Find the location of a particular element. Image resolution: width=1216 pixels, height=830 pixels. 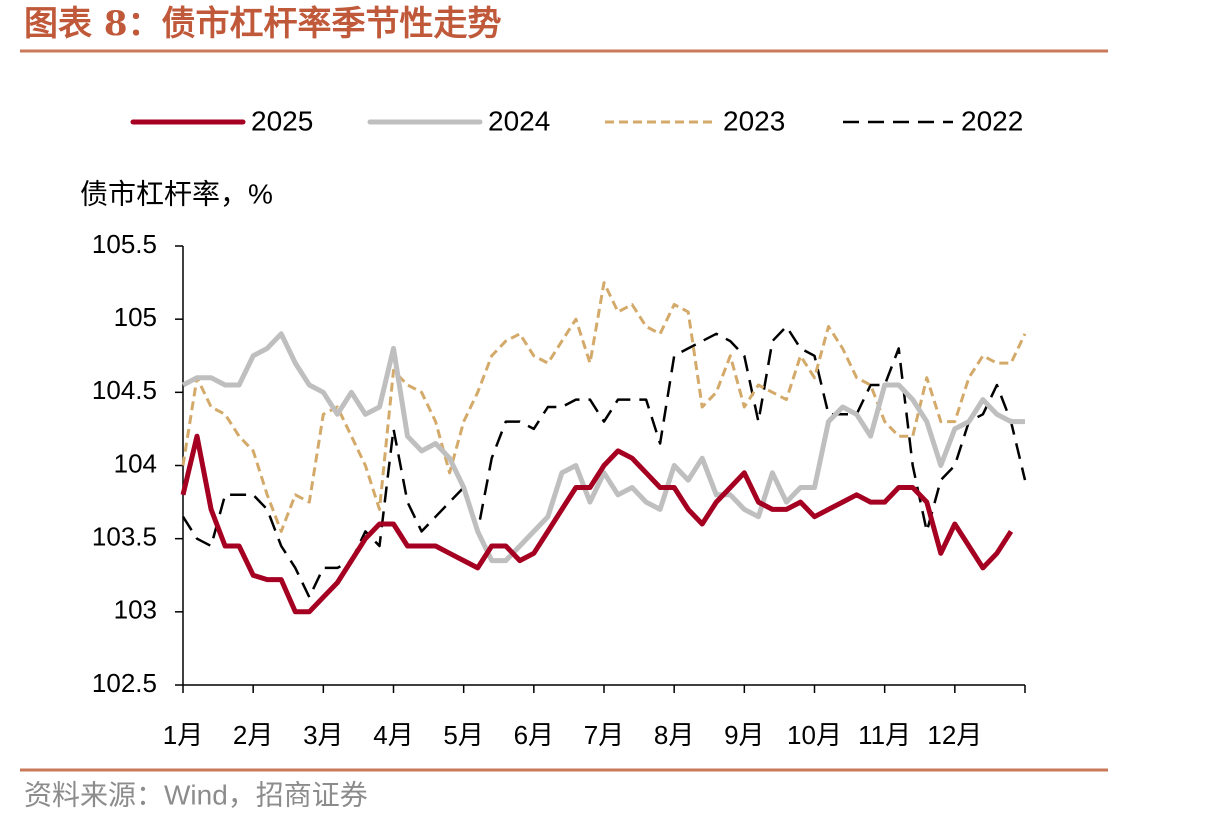

legend-label: 2024 is located at coordinates (519, 120).